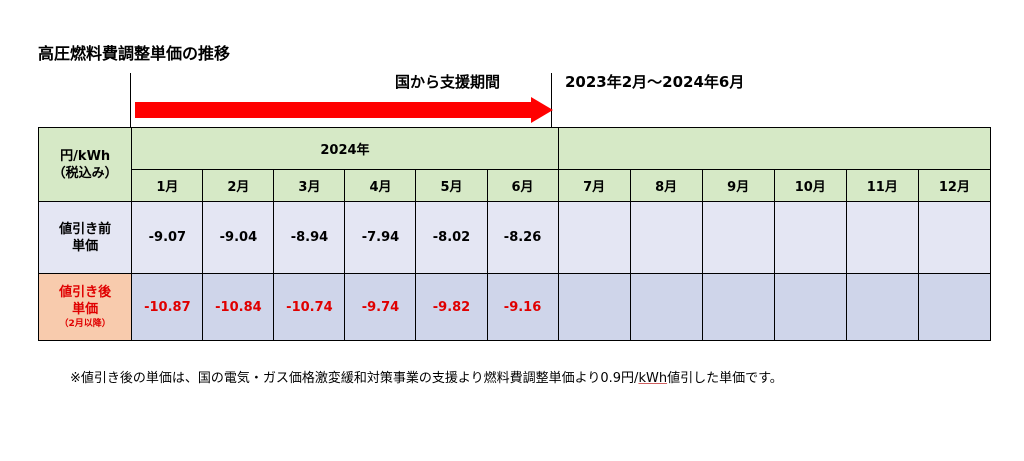 The width and height of the screenshot is (1024, 461). What do you see at coordinates (238, 307) in the screenshot?
I see `after-value-cell: -10.84` at bounding box center [238, 307].